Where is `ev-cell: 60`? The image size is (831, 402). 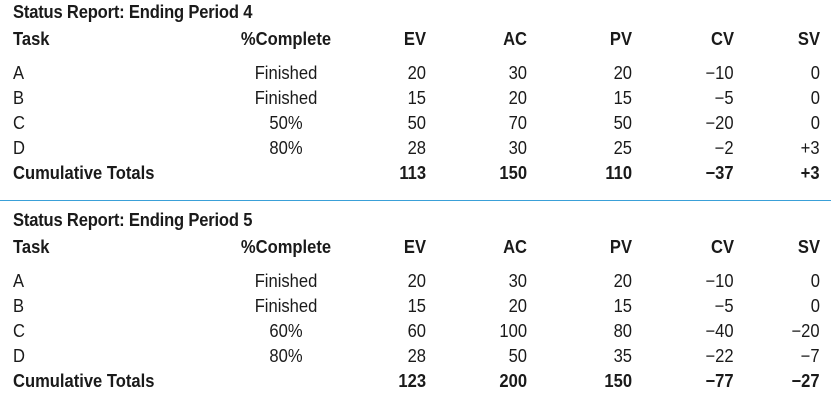
ev-cell: 60 is located at coordinates (416, 331).